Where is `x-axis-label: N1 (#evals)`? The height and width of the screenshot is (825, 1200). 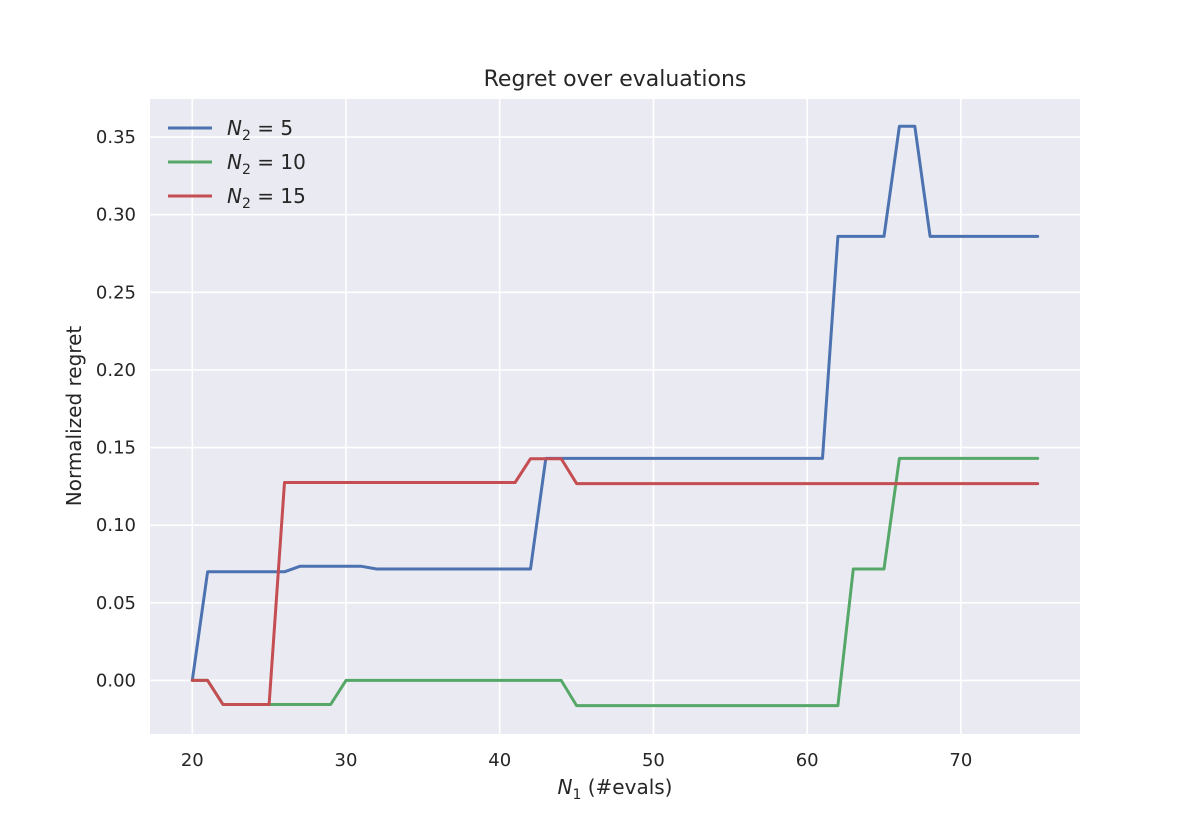
x-axis-label: N1 (#evals) is located at coordinates (615, 789).